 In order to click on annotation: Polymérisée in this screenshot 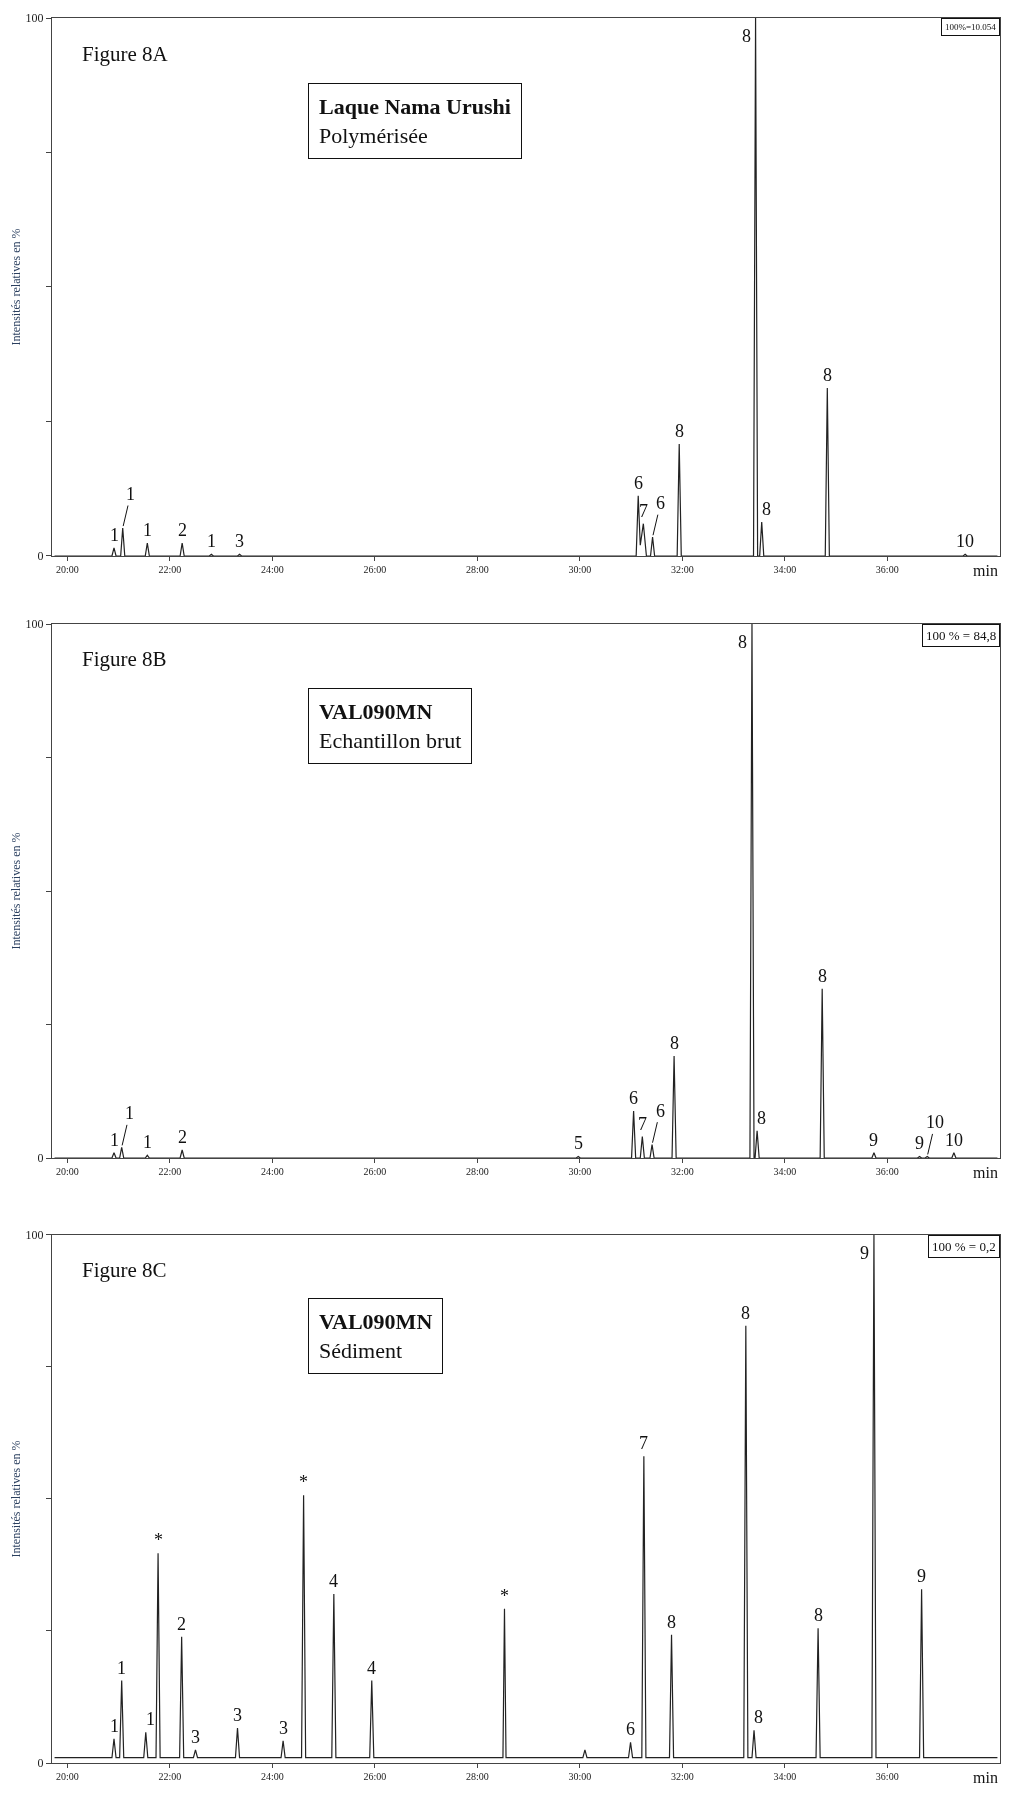, I will do `click(373, 135)`.